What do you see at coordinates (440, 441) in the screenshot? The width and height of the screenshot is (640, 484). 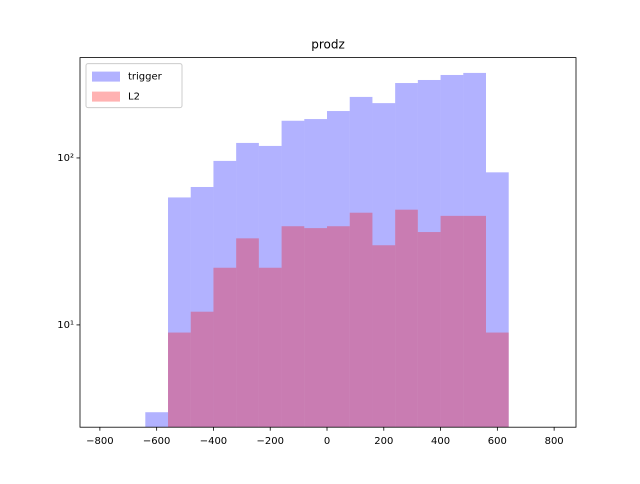 I see `x-tick-label: 400` at bounding box center [440, 441].